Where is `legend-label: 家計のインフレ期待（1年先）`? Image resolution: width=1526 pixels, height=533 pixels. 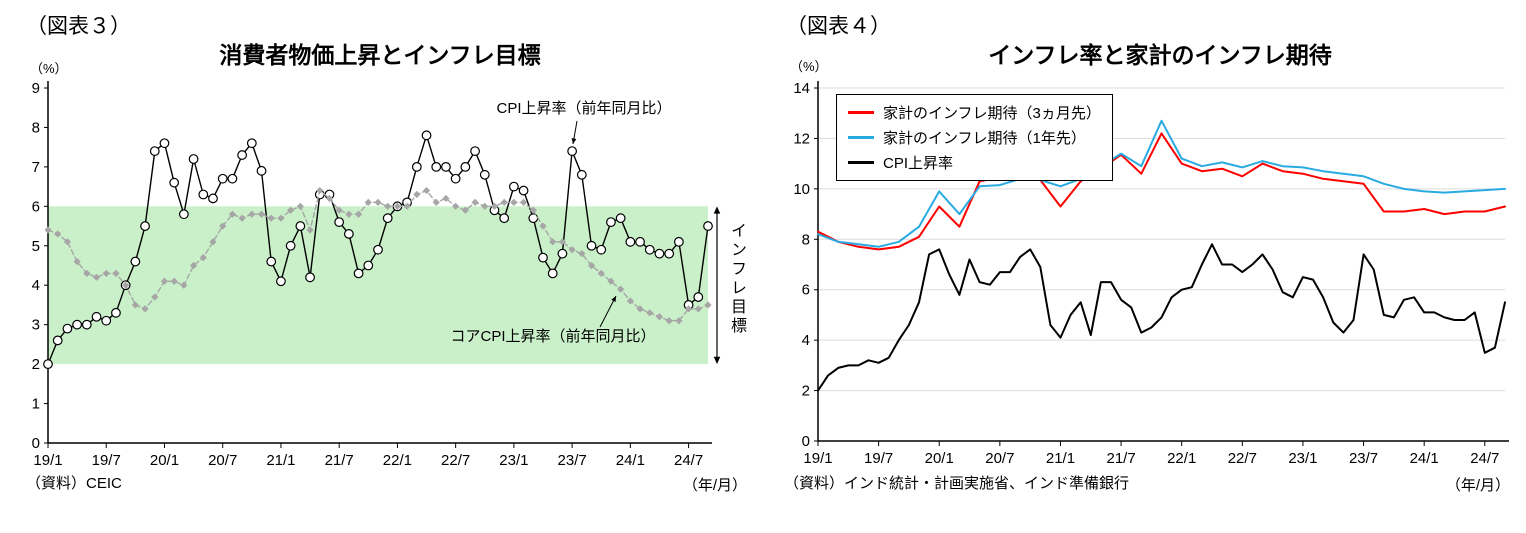 legend-label: 家計のインフレ期待（1年先） is located at coordinates (984, 138).